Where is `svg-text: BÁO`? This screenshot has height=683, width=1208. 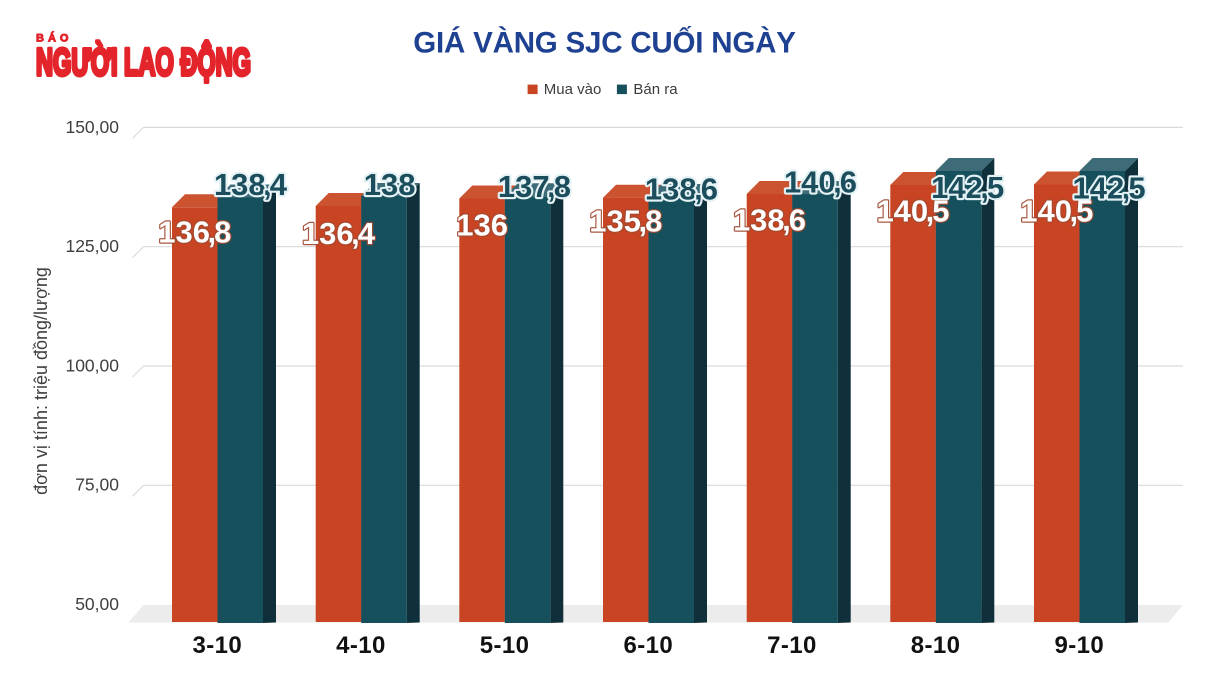 svg-text: BÁO is located at coordinates (54, 38).